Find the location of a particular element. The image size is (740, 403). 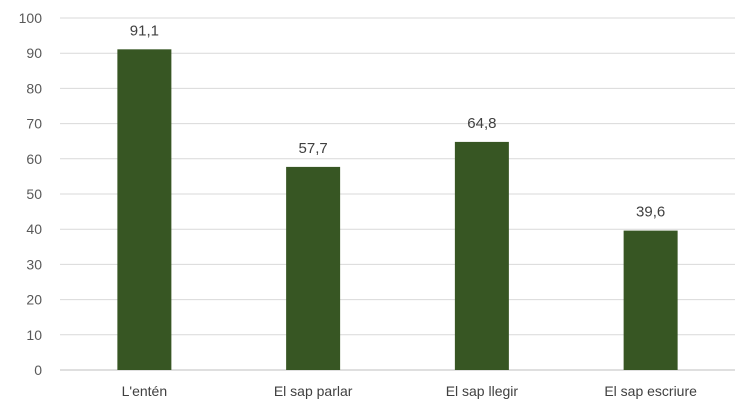

y-tick-label: 50 is located at coordinates (34, 194).